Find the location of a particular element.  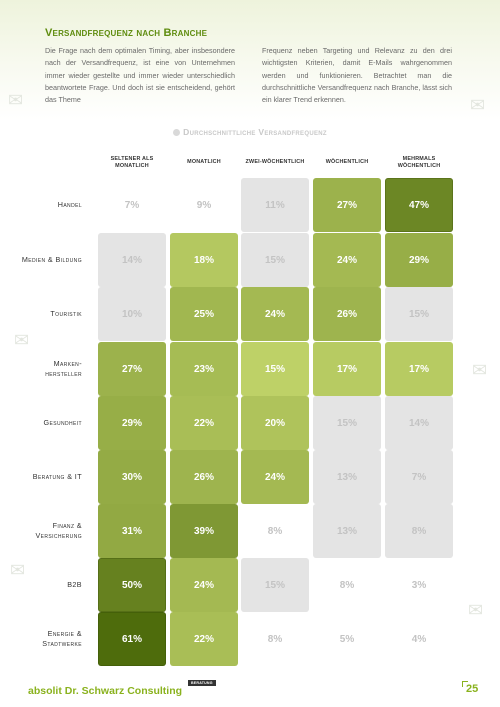

row-header: B2B is located at coordinates (74, 584).